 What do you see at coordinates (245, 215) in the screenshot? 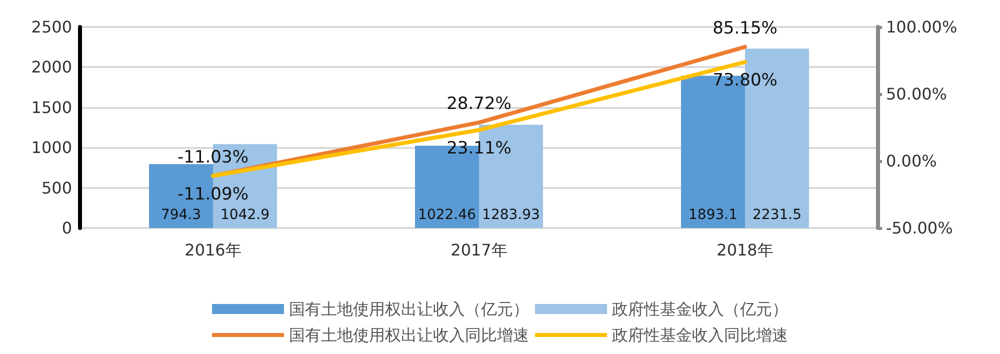
I see `data-label: 1042.9` at bounding box center [245, 215].